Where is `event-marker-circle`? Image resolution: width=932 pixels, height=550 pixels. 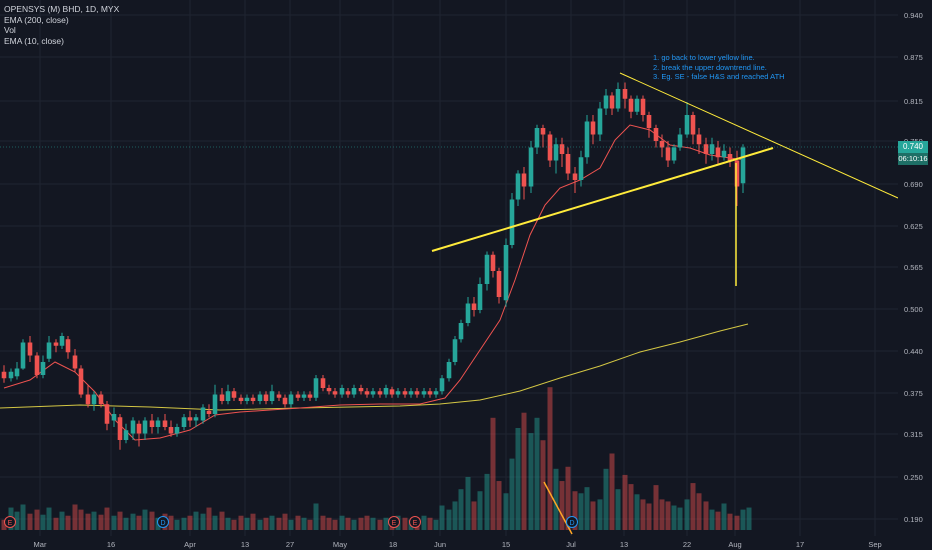 event-marker-circle is located at coordinates (415, 522).